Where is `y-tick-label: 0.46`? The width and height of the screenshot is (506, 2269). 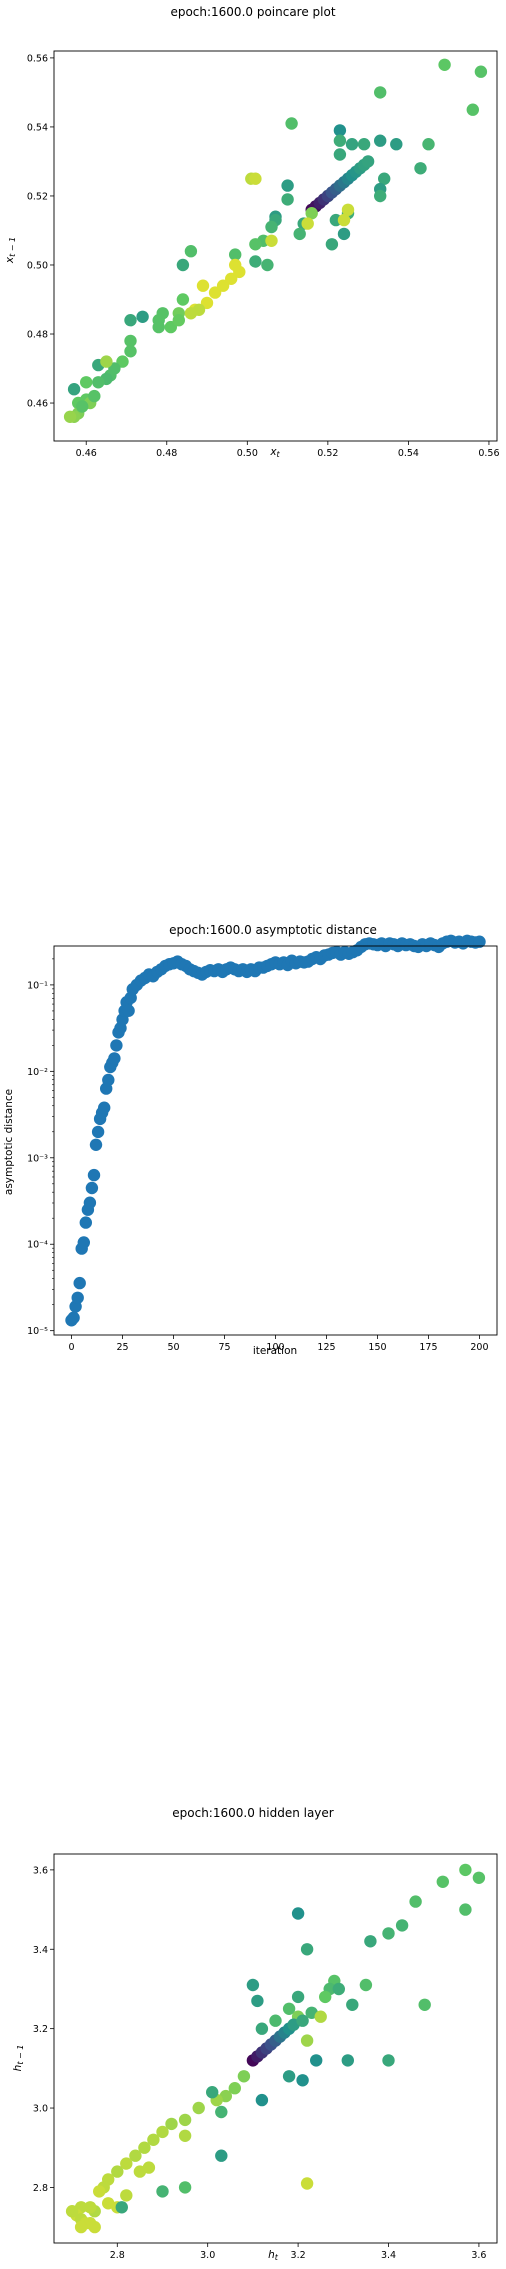
y-tick-label: 0.46 is located at coordinates (37, 404).